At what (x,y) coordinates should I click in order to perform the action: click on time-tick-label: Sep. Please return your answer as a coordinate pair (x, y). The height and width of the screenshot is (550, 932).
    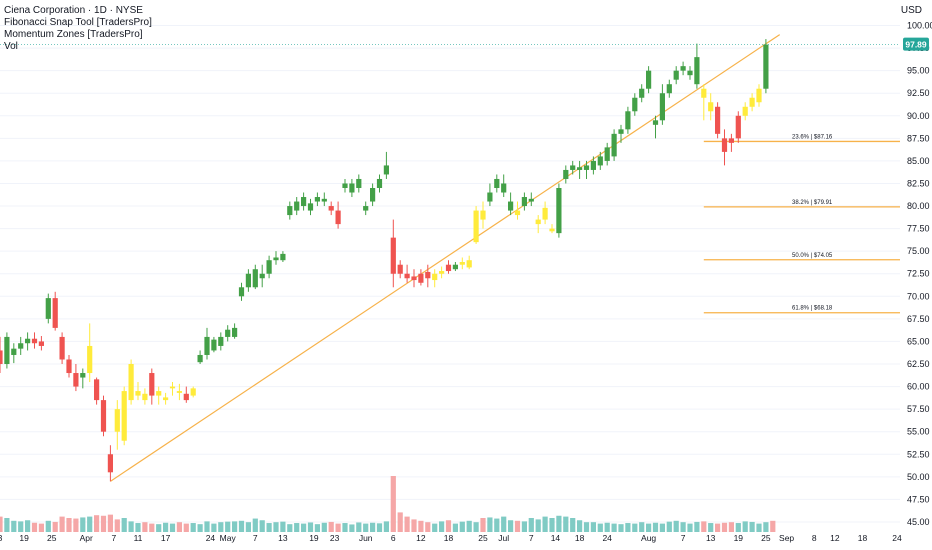
    Looking at the image, I should click on (786, 538).